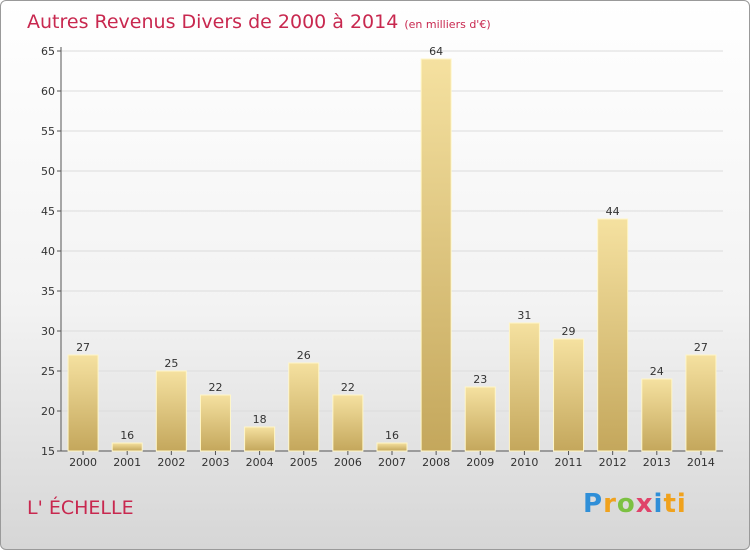  Describe the element at coordinates (593, 504) in the screenshot. I see `logo-letter: P` at that location.